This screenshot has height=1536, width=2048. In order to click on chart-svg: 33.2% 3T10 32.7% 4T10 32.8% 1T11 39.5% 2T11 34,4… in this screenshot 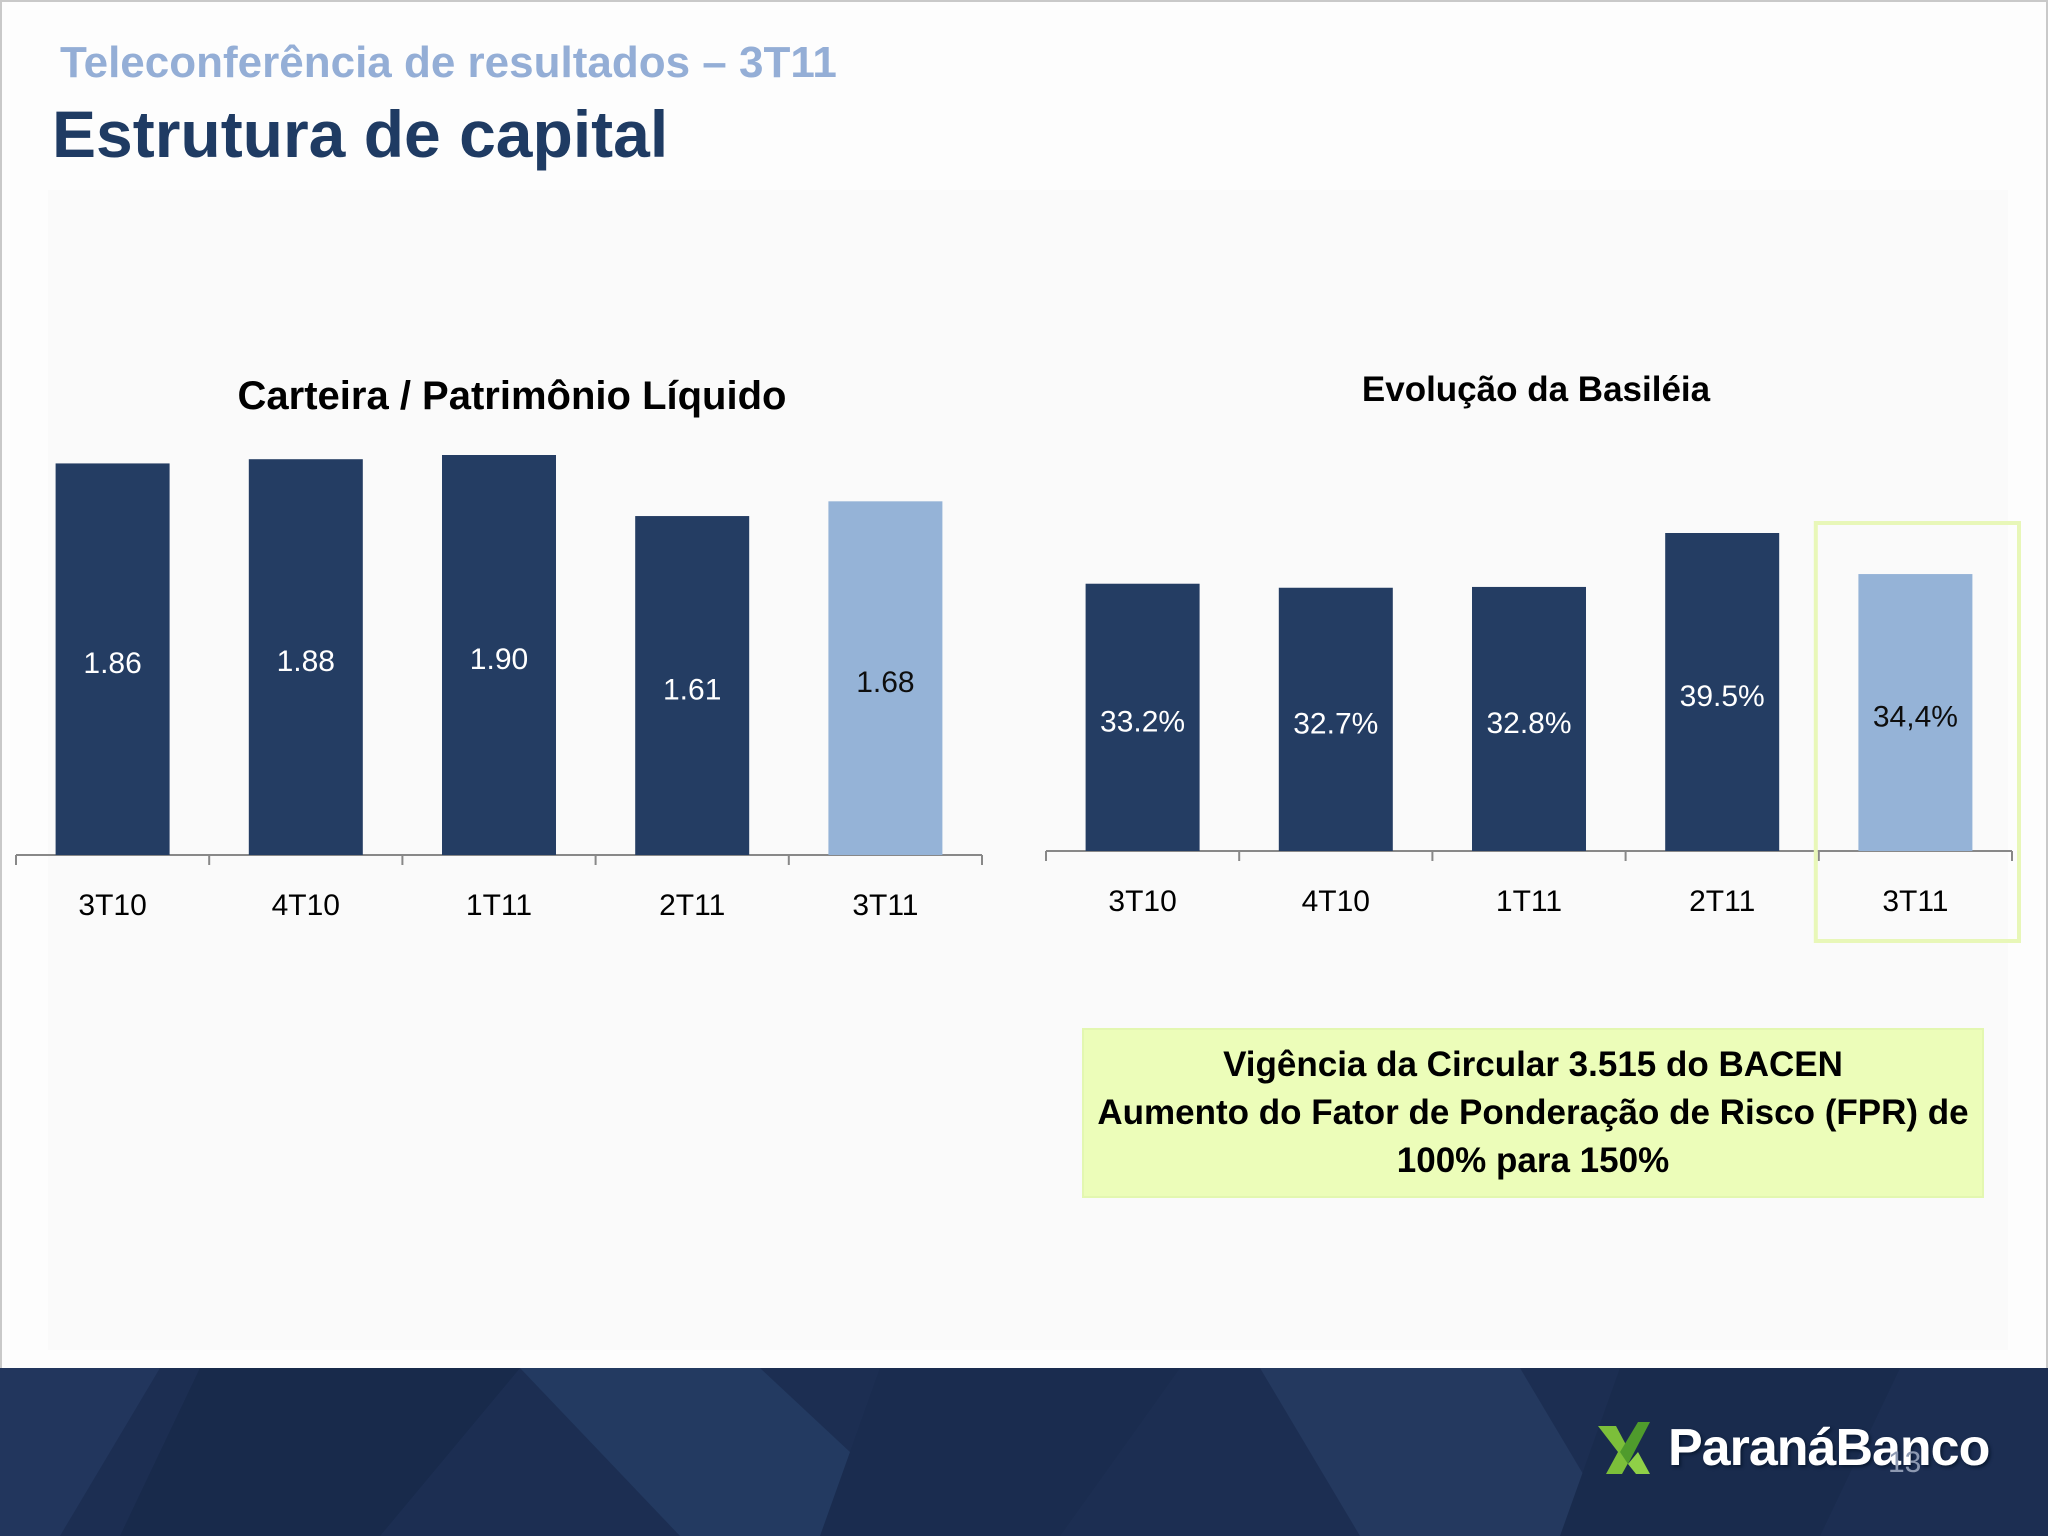, I will do `click(1533, 732)`.